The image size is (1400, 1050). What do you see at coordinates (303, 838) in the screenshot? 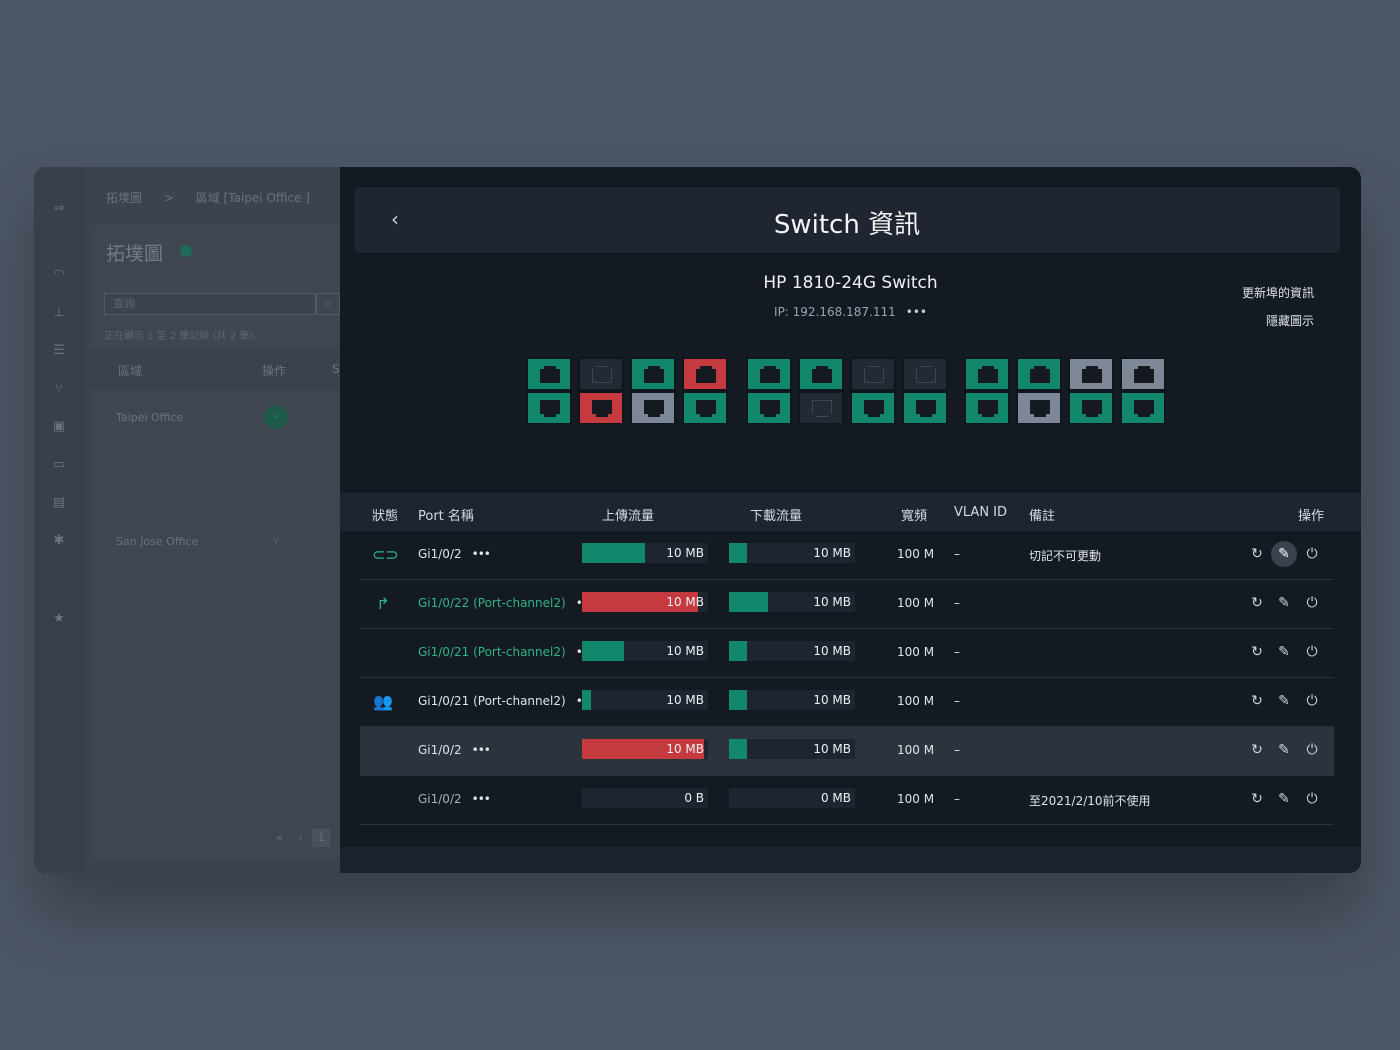
I see `pagination: « ‹ 1` at bounding box center [303, 838].